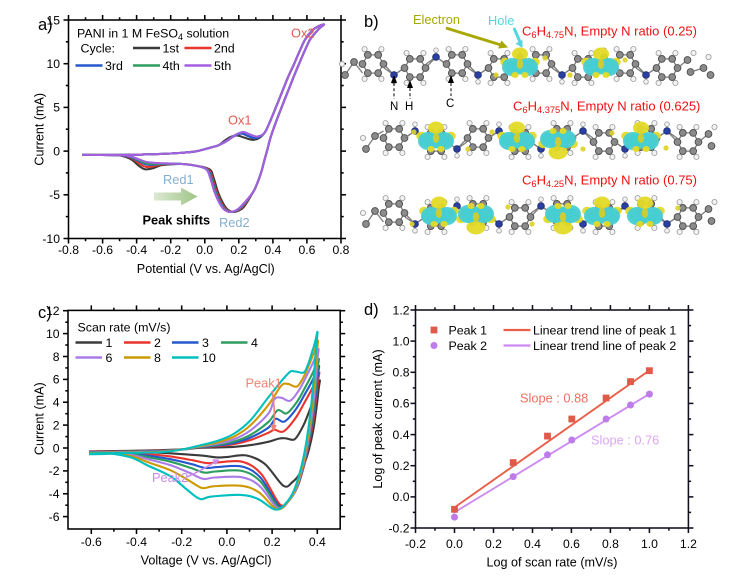  Describe the element at coordinates (468, 346) in the screenshot. I see `svg-text: Peak 2` at that location.